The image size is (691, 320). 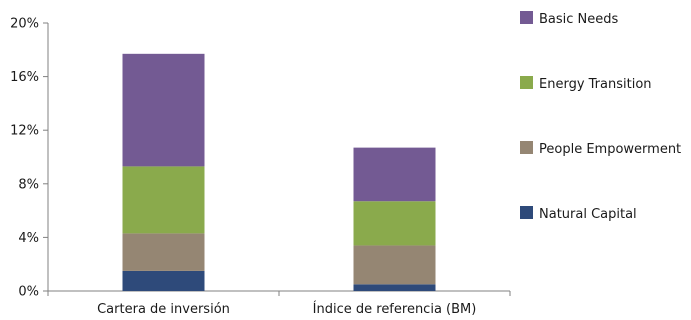 I want to click on legend-label: Basic Needs, so click(x=579, y=19).